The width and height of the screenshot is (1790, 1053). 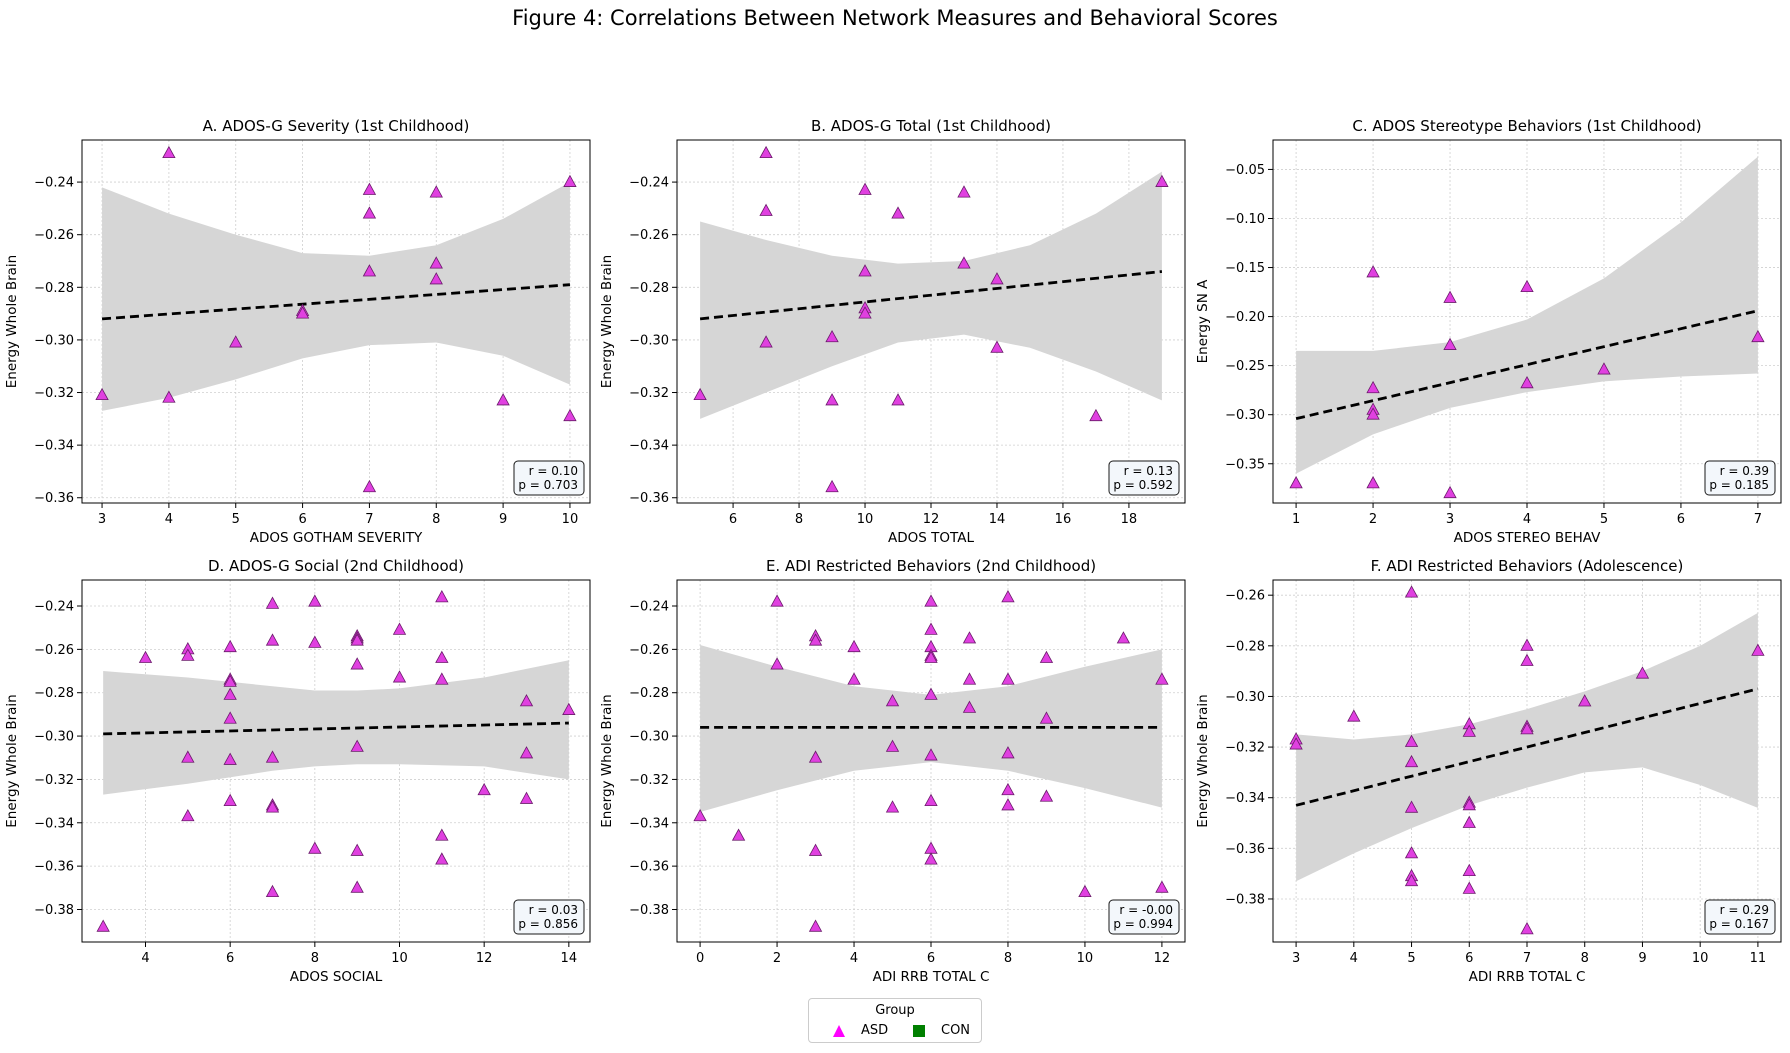 What do you see at coordinates (1203, 760) in the screenshot?
I see `y-axis-label: Energy Whole Brain` at bounding box center [1203, 760].